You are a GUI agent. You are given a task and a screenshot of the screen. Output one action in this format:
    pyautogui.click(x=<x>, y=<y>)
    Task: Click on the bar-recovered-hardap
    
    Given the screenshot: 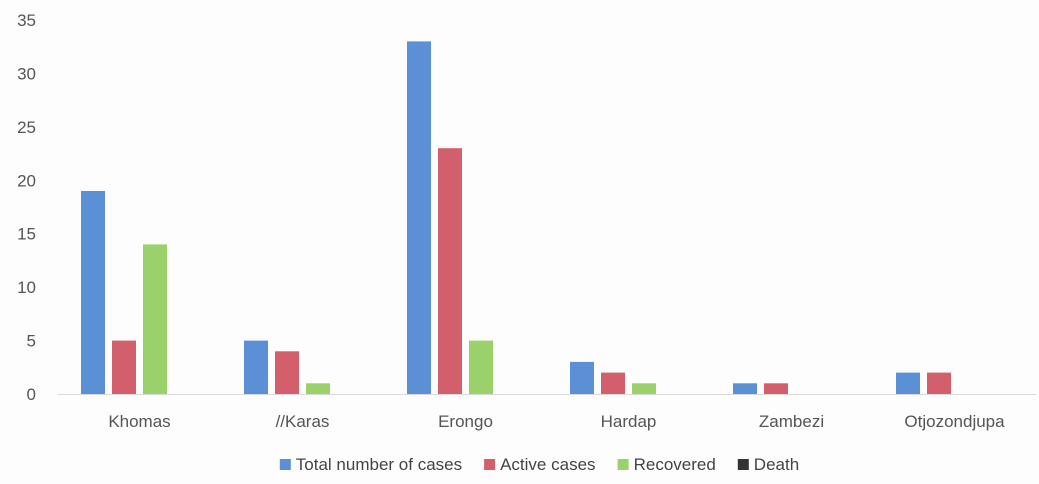 What is the action you would take?
    pyautogui.click(x=644, y=388)
    